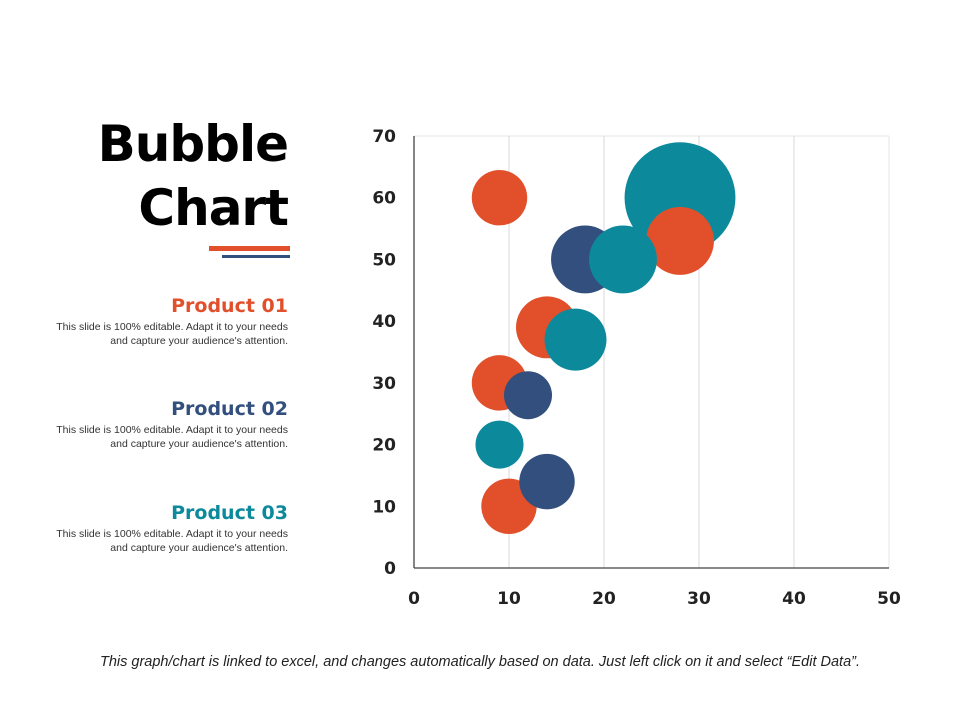  Describe the element at coordinates (384, 384) in the screenshot. I see `y-tick-label: 30` at that location.